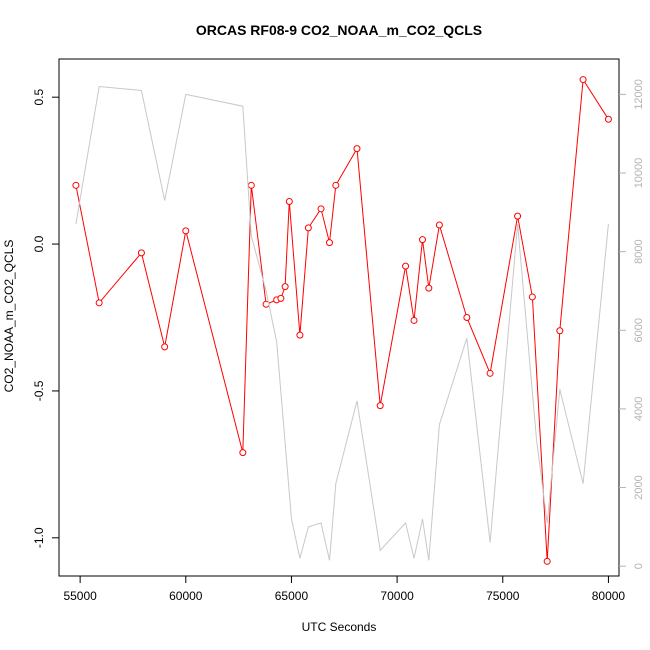 The image size is (650, 650). What do you see at coordinates (639, 487) in the screenshot?
I see `y2-tick-label: 2000` at bounding box center [639, 487].